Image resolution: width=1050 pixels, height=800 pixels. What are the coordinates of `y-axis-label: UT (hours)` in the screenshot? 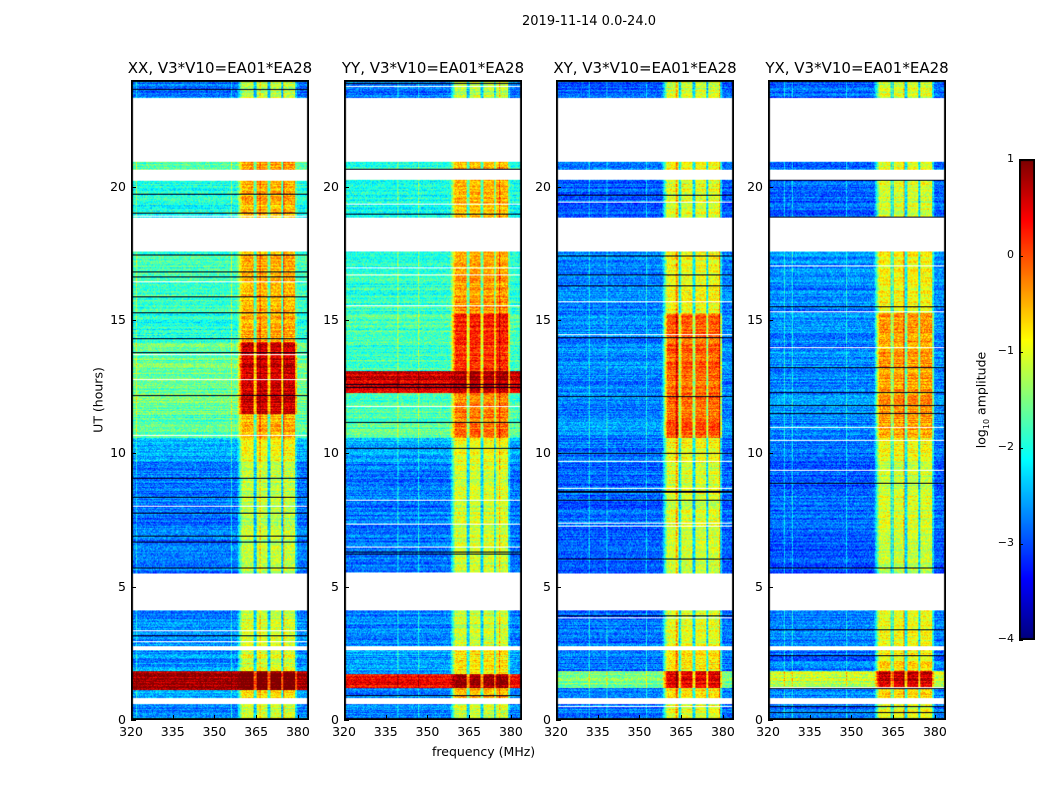 It's located at (98, 400).